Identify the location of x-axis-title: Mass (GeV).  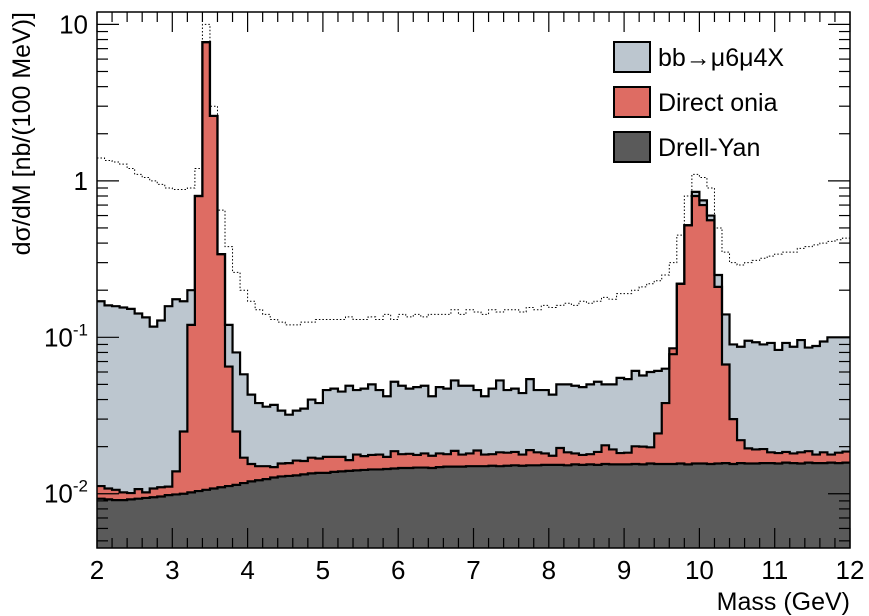
(783, 602).